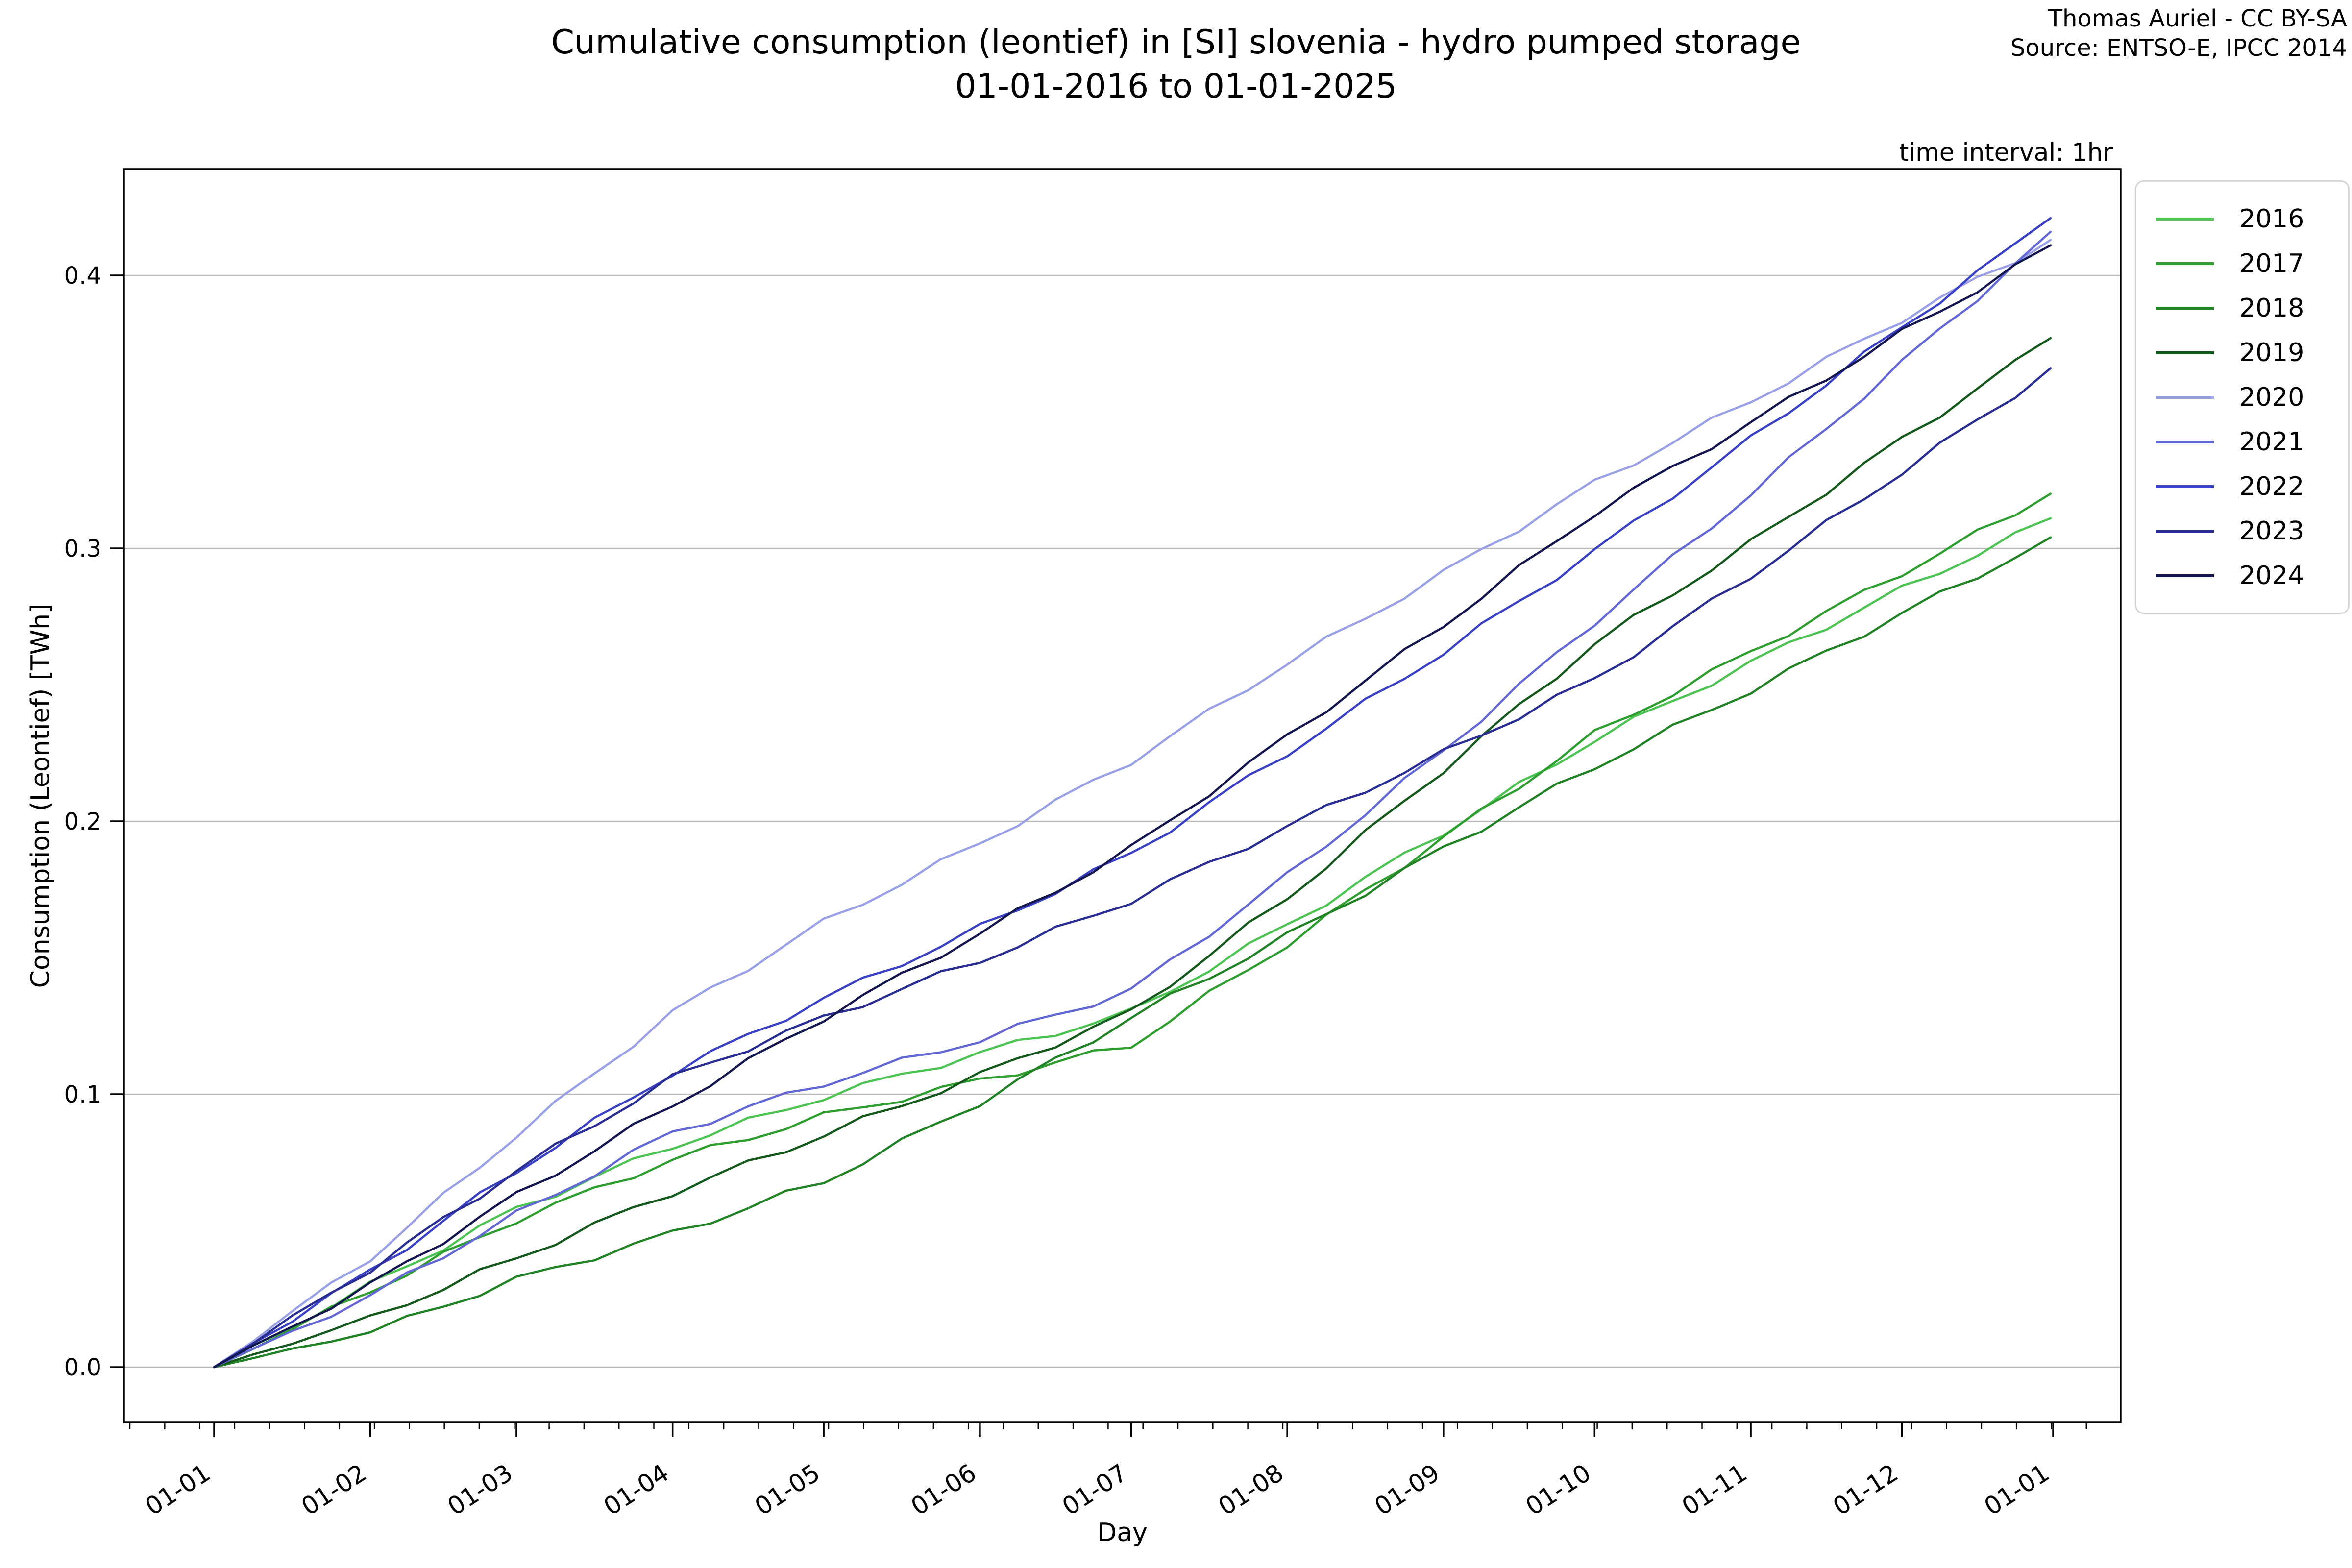 The height and width of the screenshot is (1568, 2352). I want to click on x-tick-label-11: 01-12, so click(1865, 1489).